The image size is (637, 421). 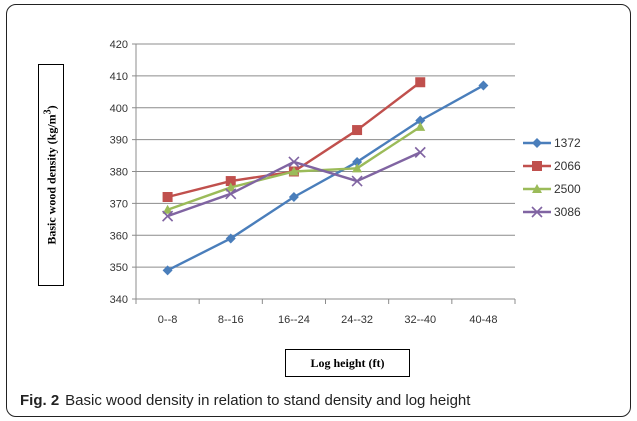 I want to click on x-tick-label: 16--24, so click(x=294, y=320).